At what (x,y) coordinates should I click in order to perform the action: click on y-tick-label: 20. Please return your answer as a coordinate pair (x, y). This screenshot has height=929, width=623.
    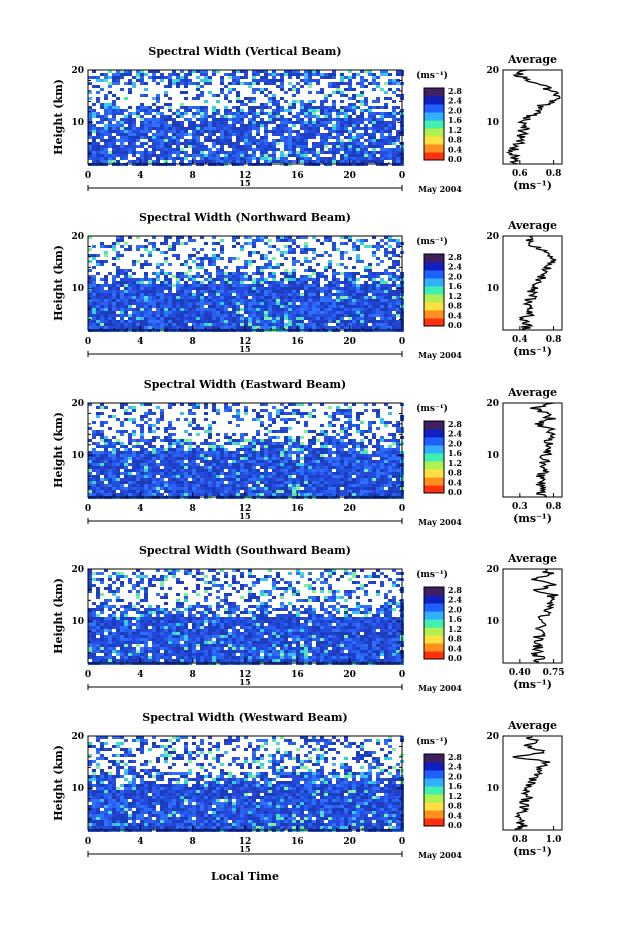
    Looking at the image, I should click on (77, 237).